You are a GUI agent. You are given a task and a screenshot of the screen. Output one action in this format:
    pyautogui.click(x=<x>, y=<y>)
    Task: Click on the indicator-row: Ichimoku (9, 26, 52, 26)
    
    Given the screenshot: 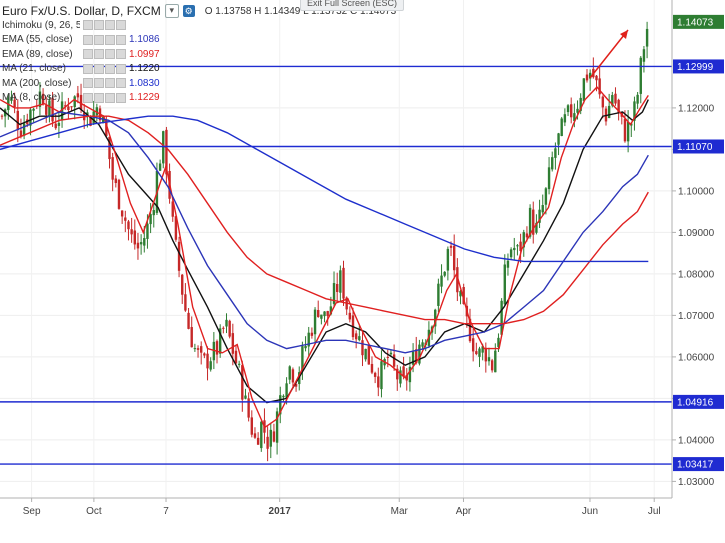 What is the action you would take?
    pyautogui.click(x=199, y=25)
    